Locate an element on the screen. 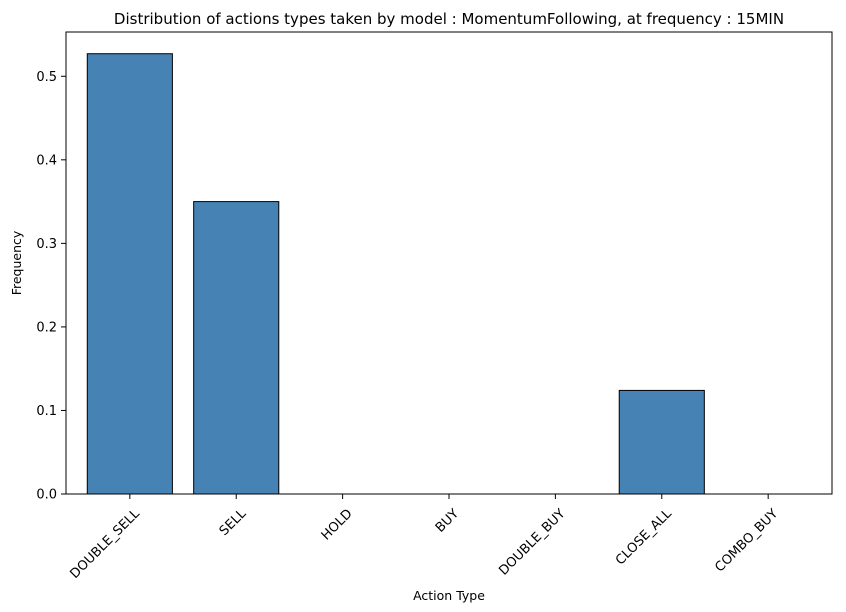  bar-close-all is located at coordinates (661, 442).